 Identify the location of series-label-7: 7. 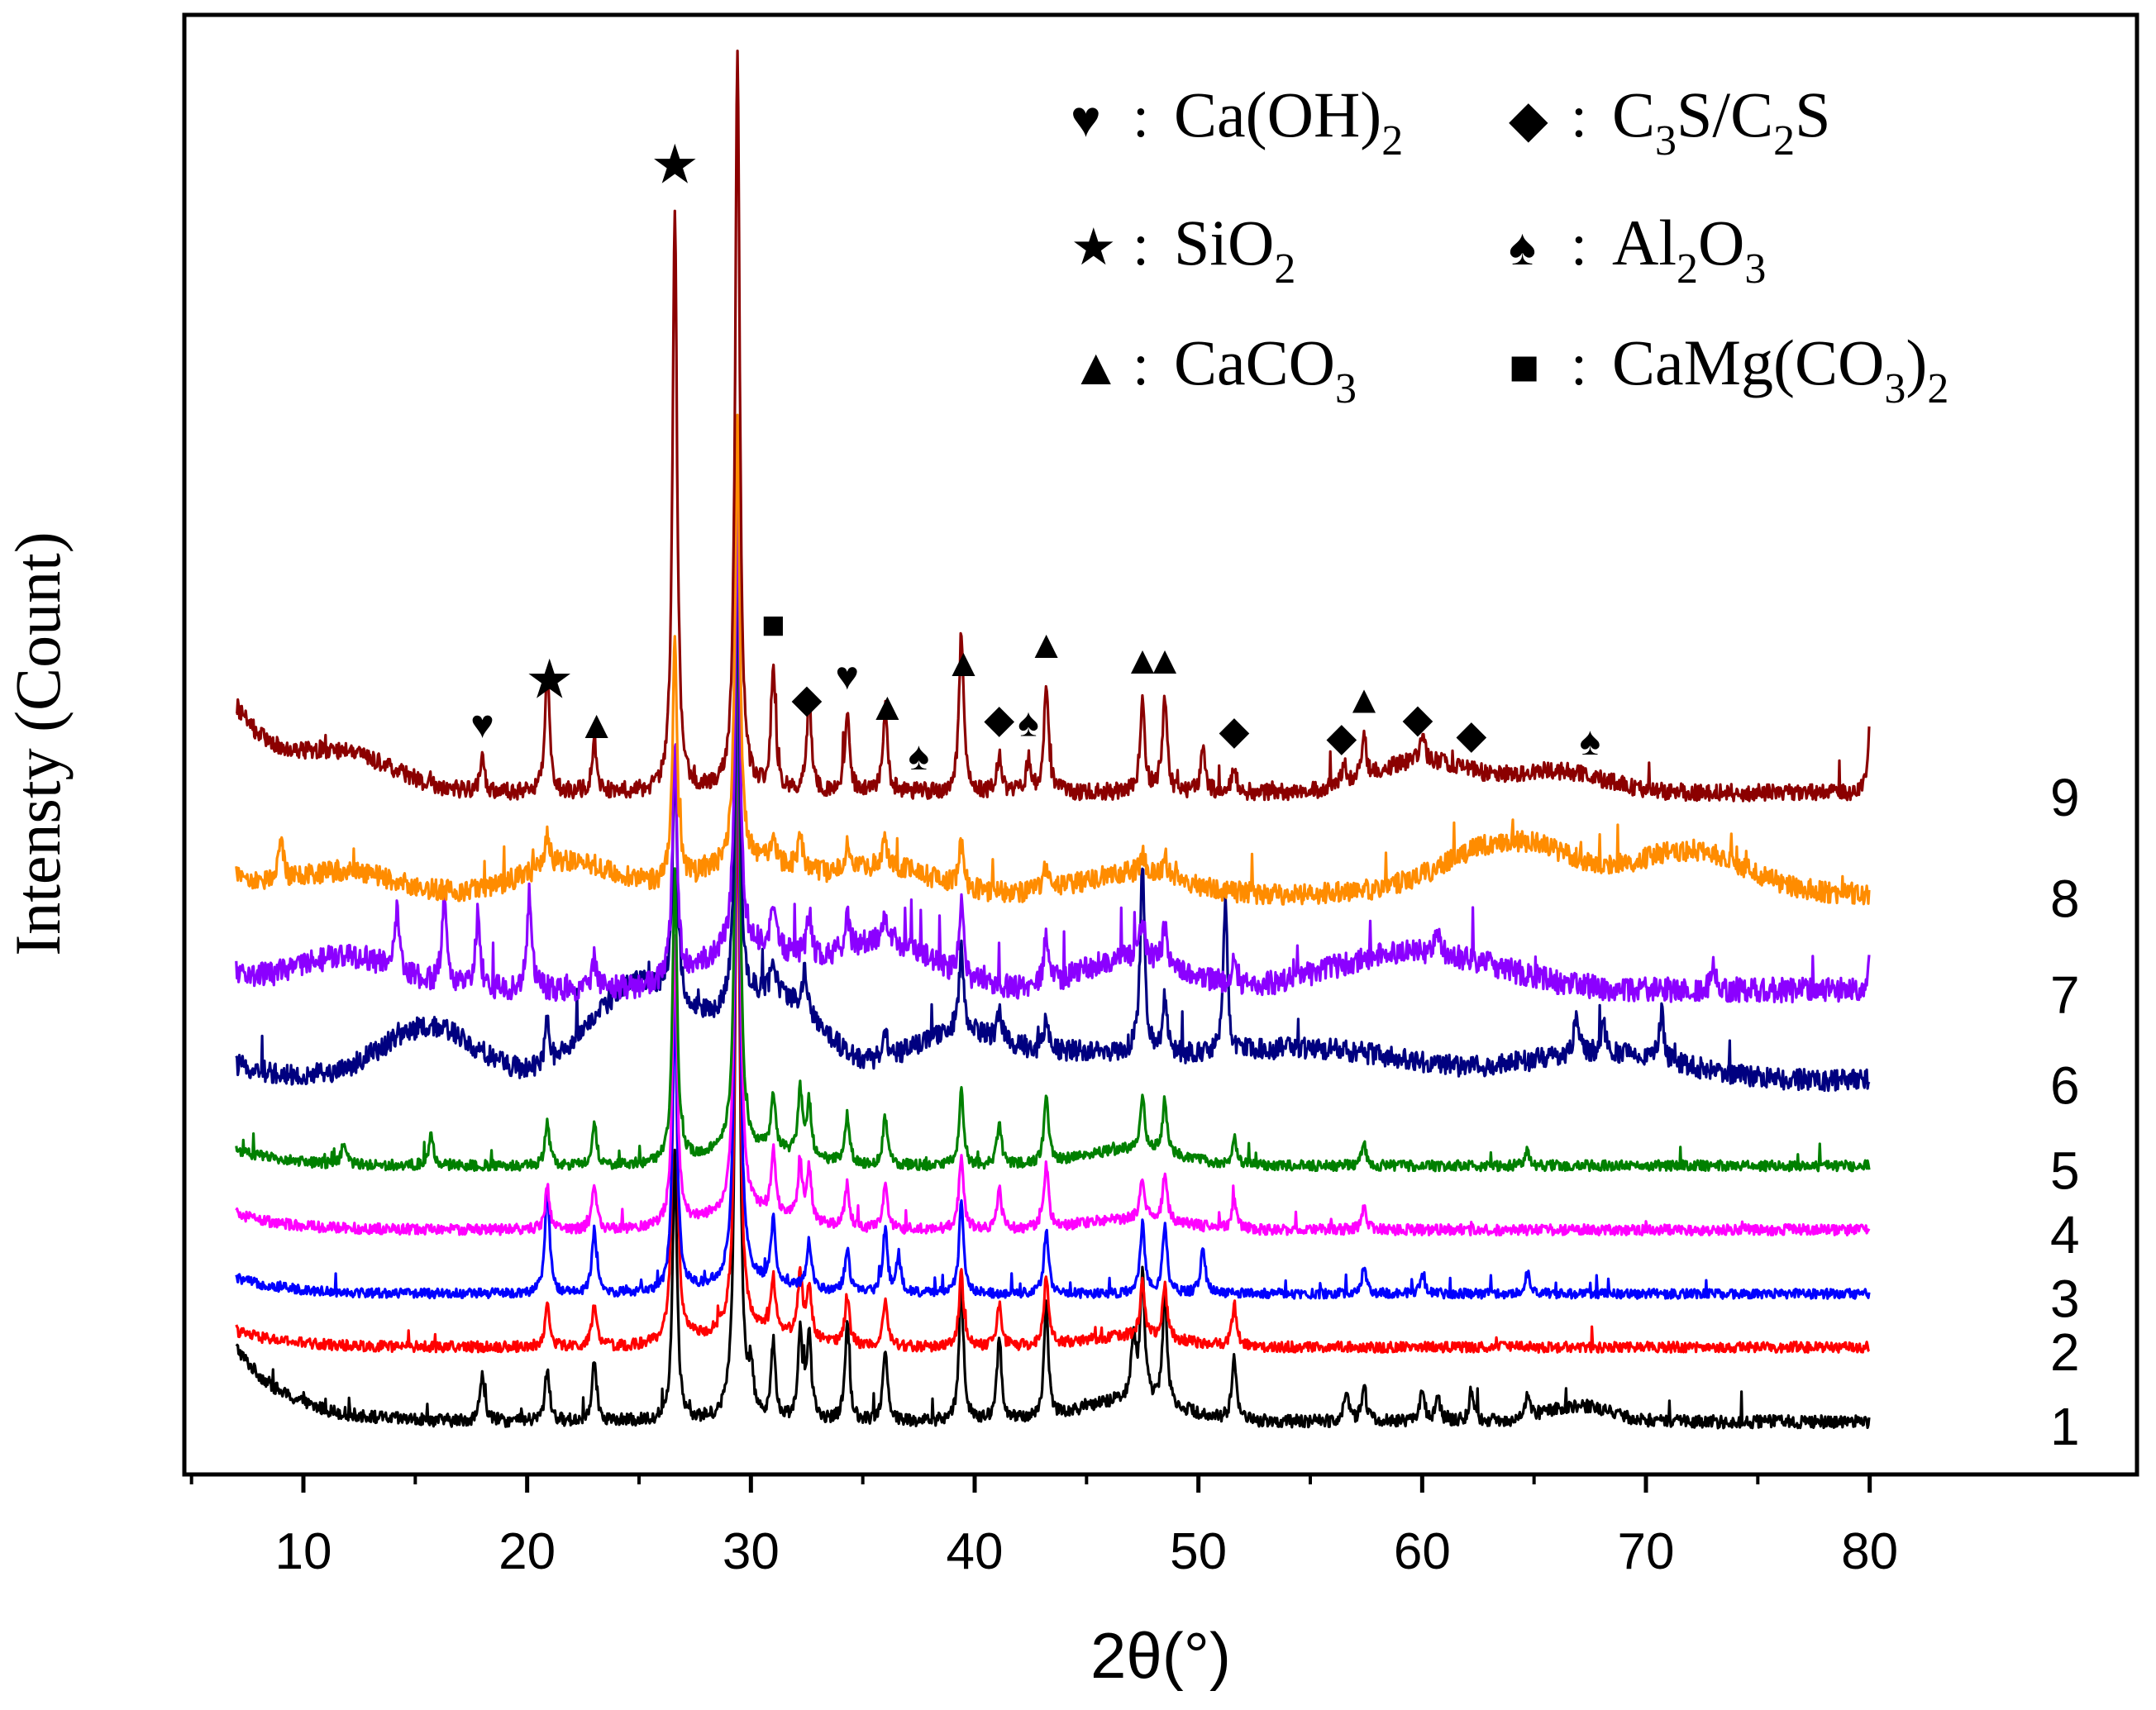
(2065, 995).